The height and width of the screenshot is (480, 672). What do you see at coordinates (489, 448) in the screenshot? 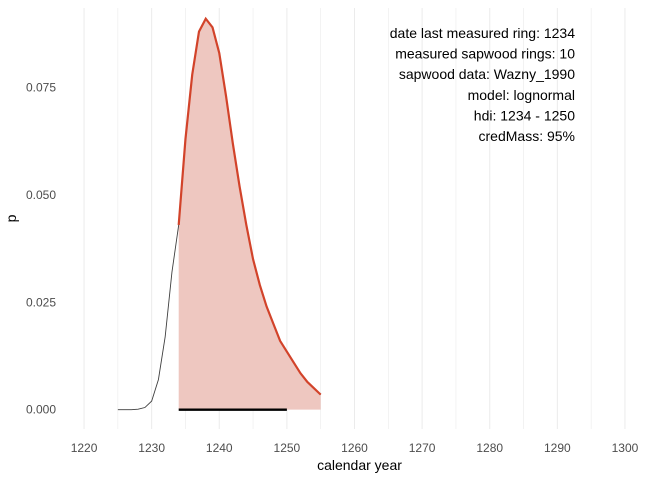
I see `x-tick-label: 1280` at bounding box center [489, 448].